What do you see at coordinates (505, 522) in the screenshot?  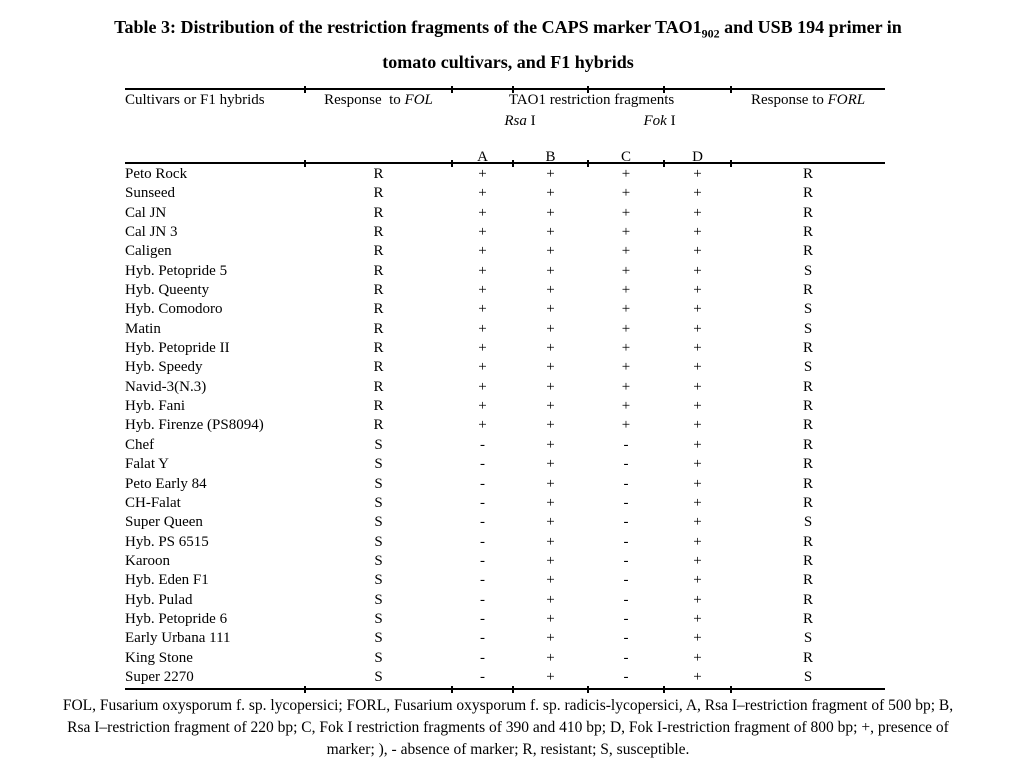 I see `table-row: Super Queen S - + - + S` at bounding box center [505, 522].